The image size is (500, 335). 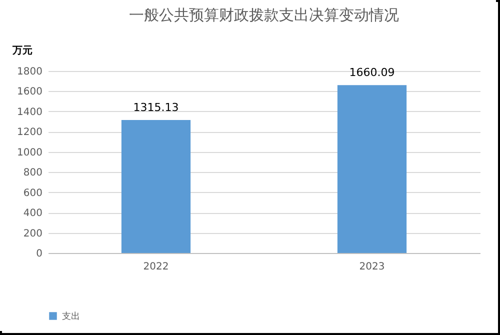 I want to click on data-label: 1660.09, so click(x=372, y=73).